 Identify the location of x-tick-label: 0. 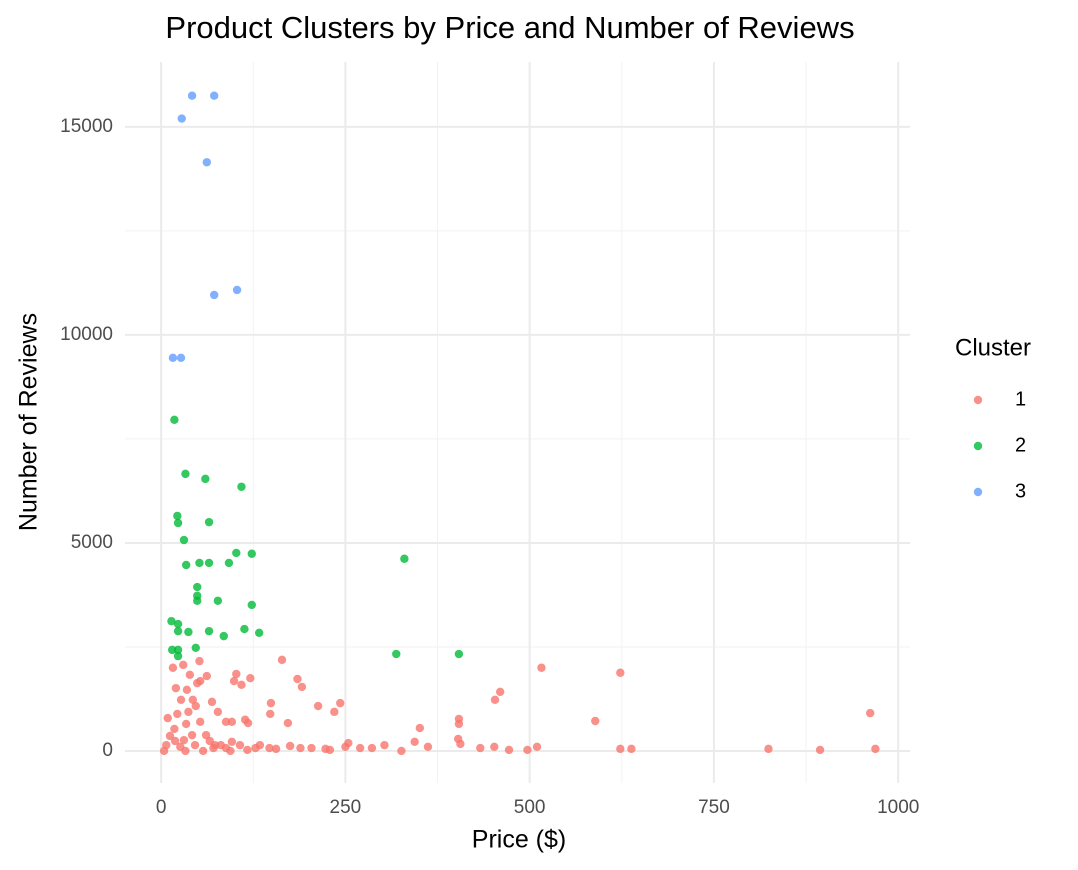
(161, 807).